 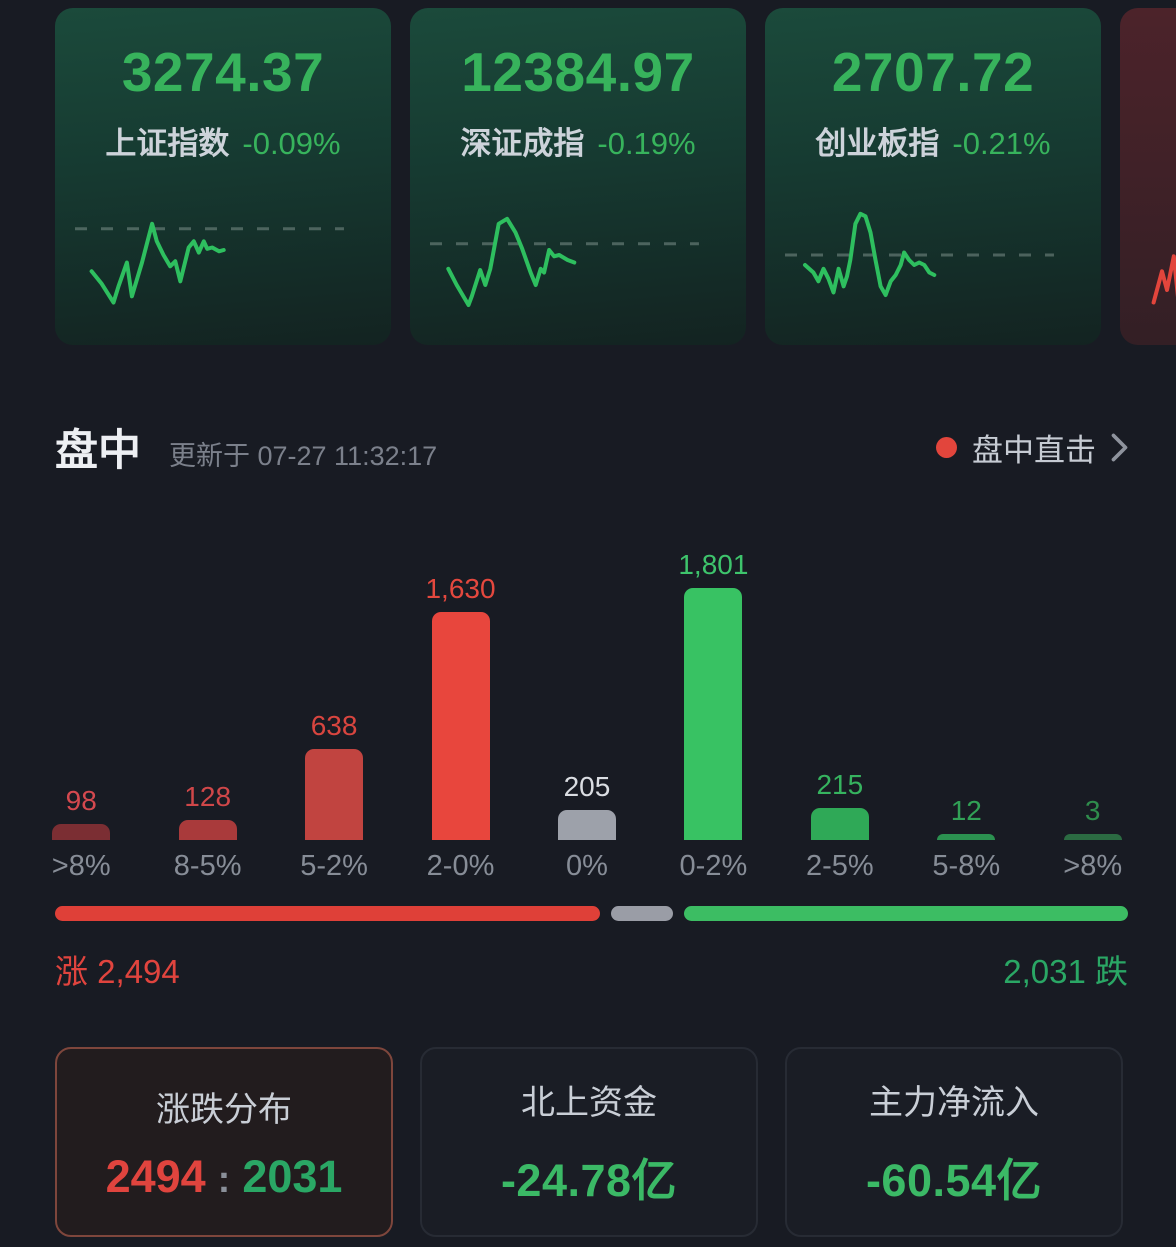 I want to click on advancers-label: 涨, so click(x=71, y=971).